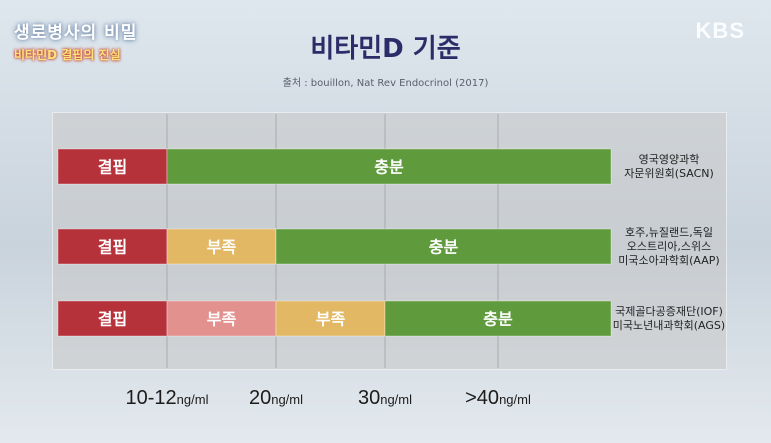 The width and height of the screenshot is (771, 443). What do you see at coordinates (67, 55) in the screenshot?
I see `episode-title: 비타민D 결핍의 진실` at bounding box center [67, 55].